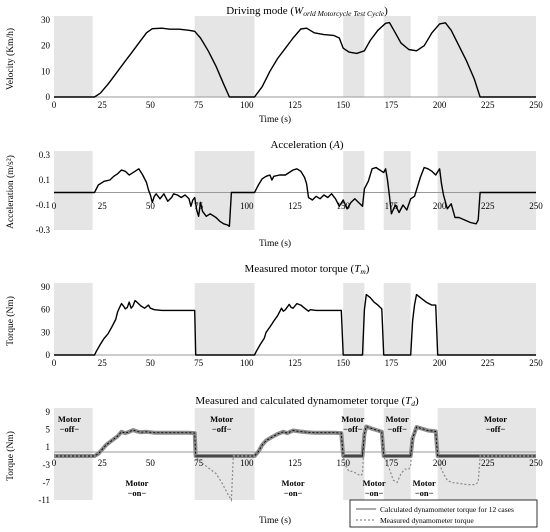 This screenshot has height=532, width=550. What do you see at coordinates (44, 180) in the screenshot?
I see `y-tick-label: 0.1` at bounding box center [44, 180].